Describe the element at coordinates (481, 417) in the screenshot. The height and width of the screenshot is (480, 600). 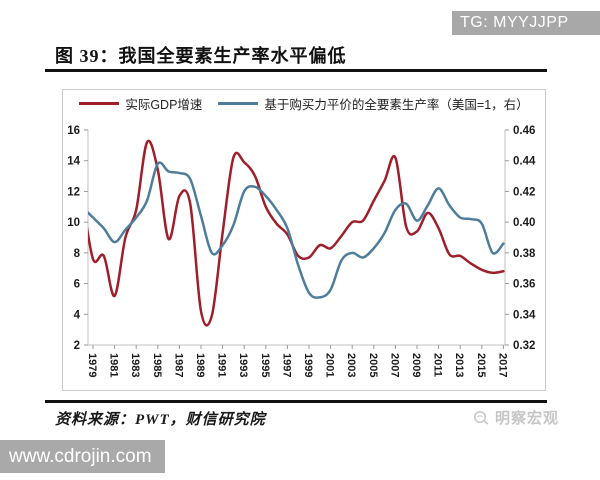
I see `magnifier-icon` at that location.